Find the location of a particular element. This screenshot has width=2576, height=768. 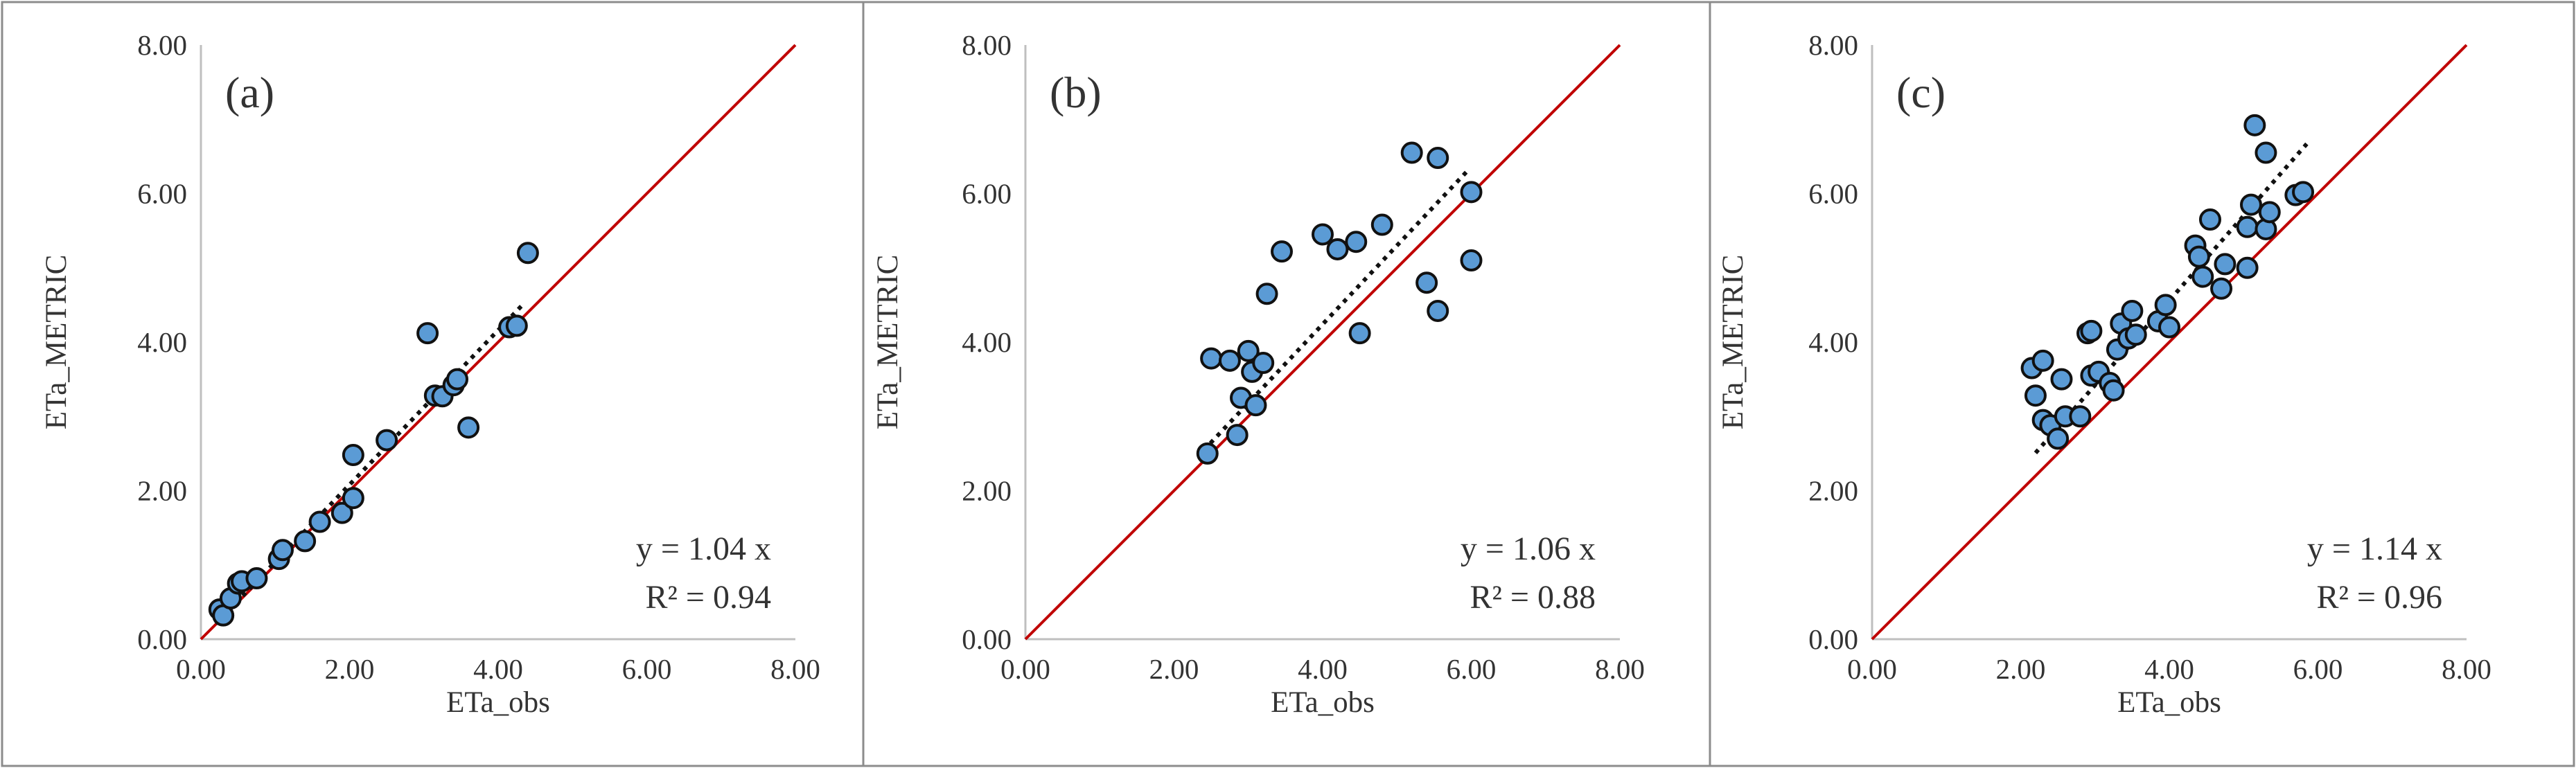

panel-label: (c) is located at coordinates (1921, 93).